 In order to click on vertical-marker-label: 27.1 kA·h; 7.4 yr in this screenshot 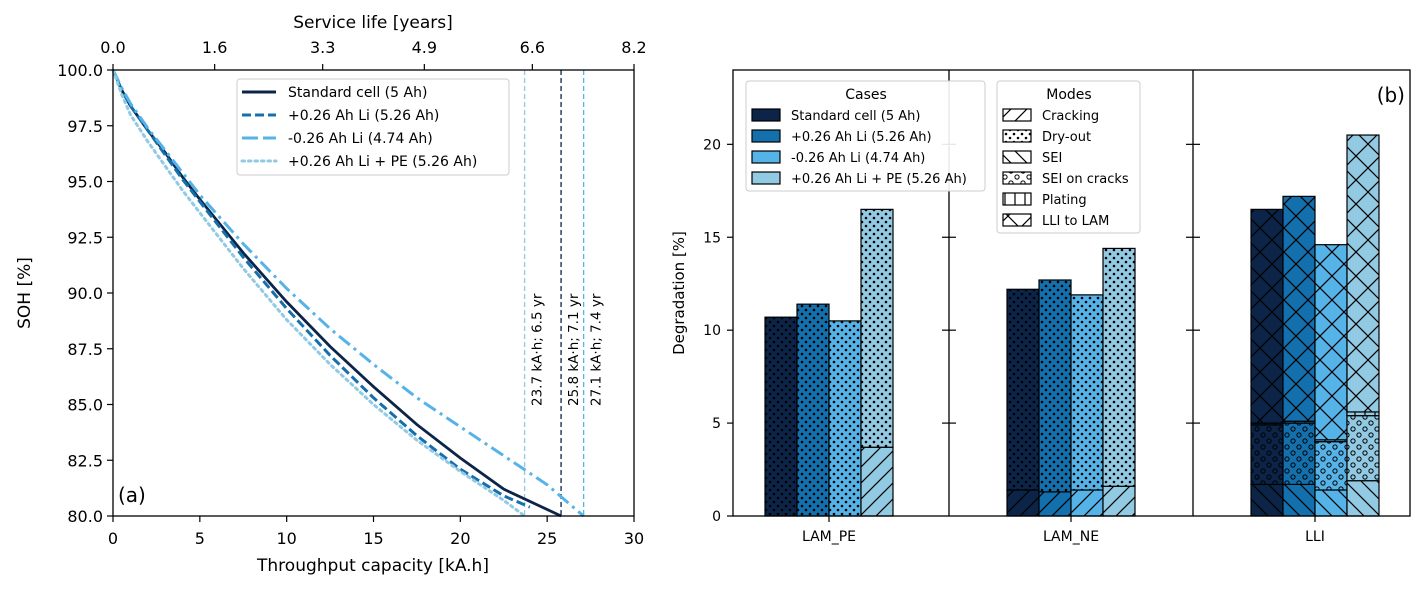, I will do `click(597, 349)`.